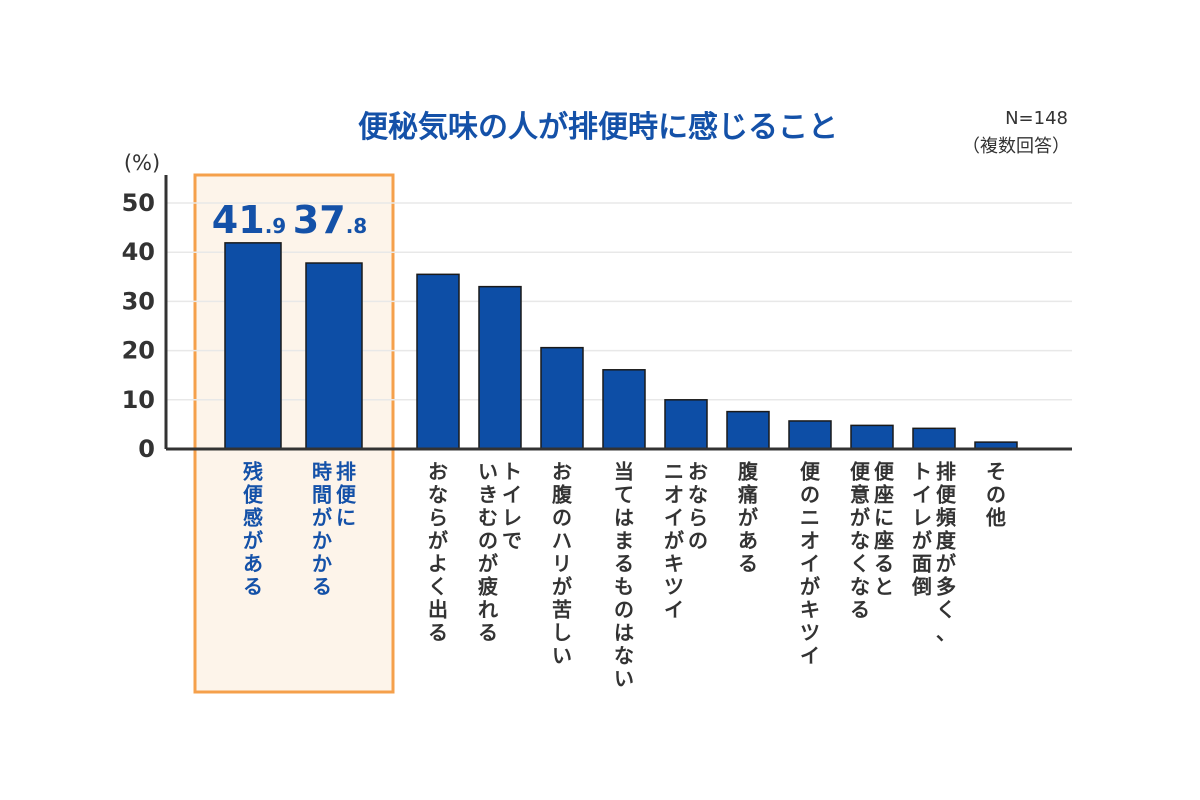  Describe the element at coordinates (624, 495) in the screenshot. I see `category-label-glyph: て` at that location.